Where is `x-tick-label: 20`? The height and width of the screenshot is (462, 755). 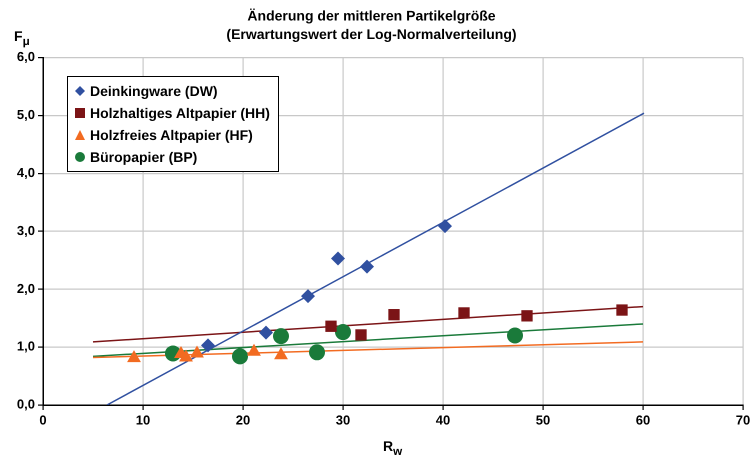
x-tick-label: 20 is located at coordinates (243, 420).